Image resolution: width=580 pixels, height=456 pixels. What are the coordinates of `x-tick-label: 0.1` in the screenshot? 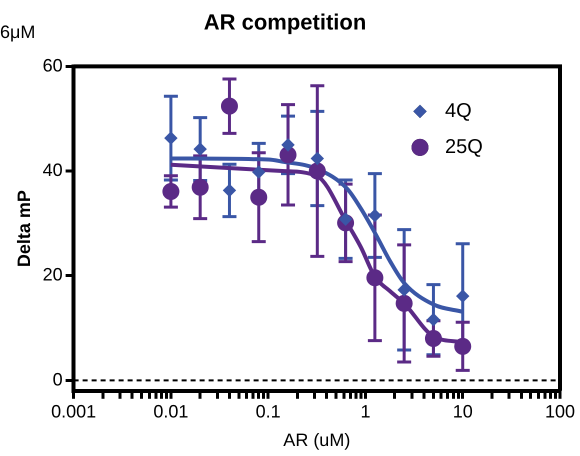 It's located at (268, 412).